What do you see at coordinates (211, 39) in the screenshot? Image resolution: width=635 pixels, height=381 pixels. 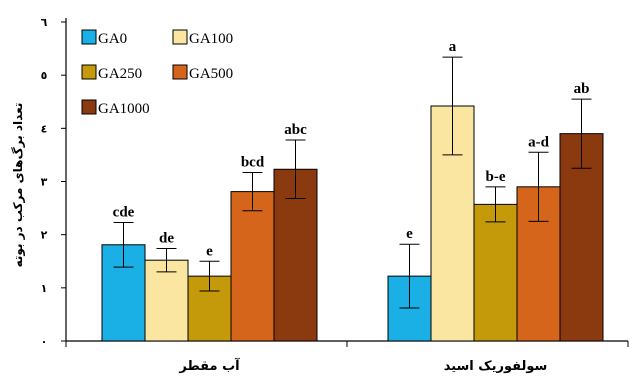 I see `legend-label: GA100` at bounding box center [211, 39].